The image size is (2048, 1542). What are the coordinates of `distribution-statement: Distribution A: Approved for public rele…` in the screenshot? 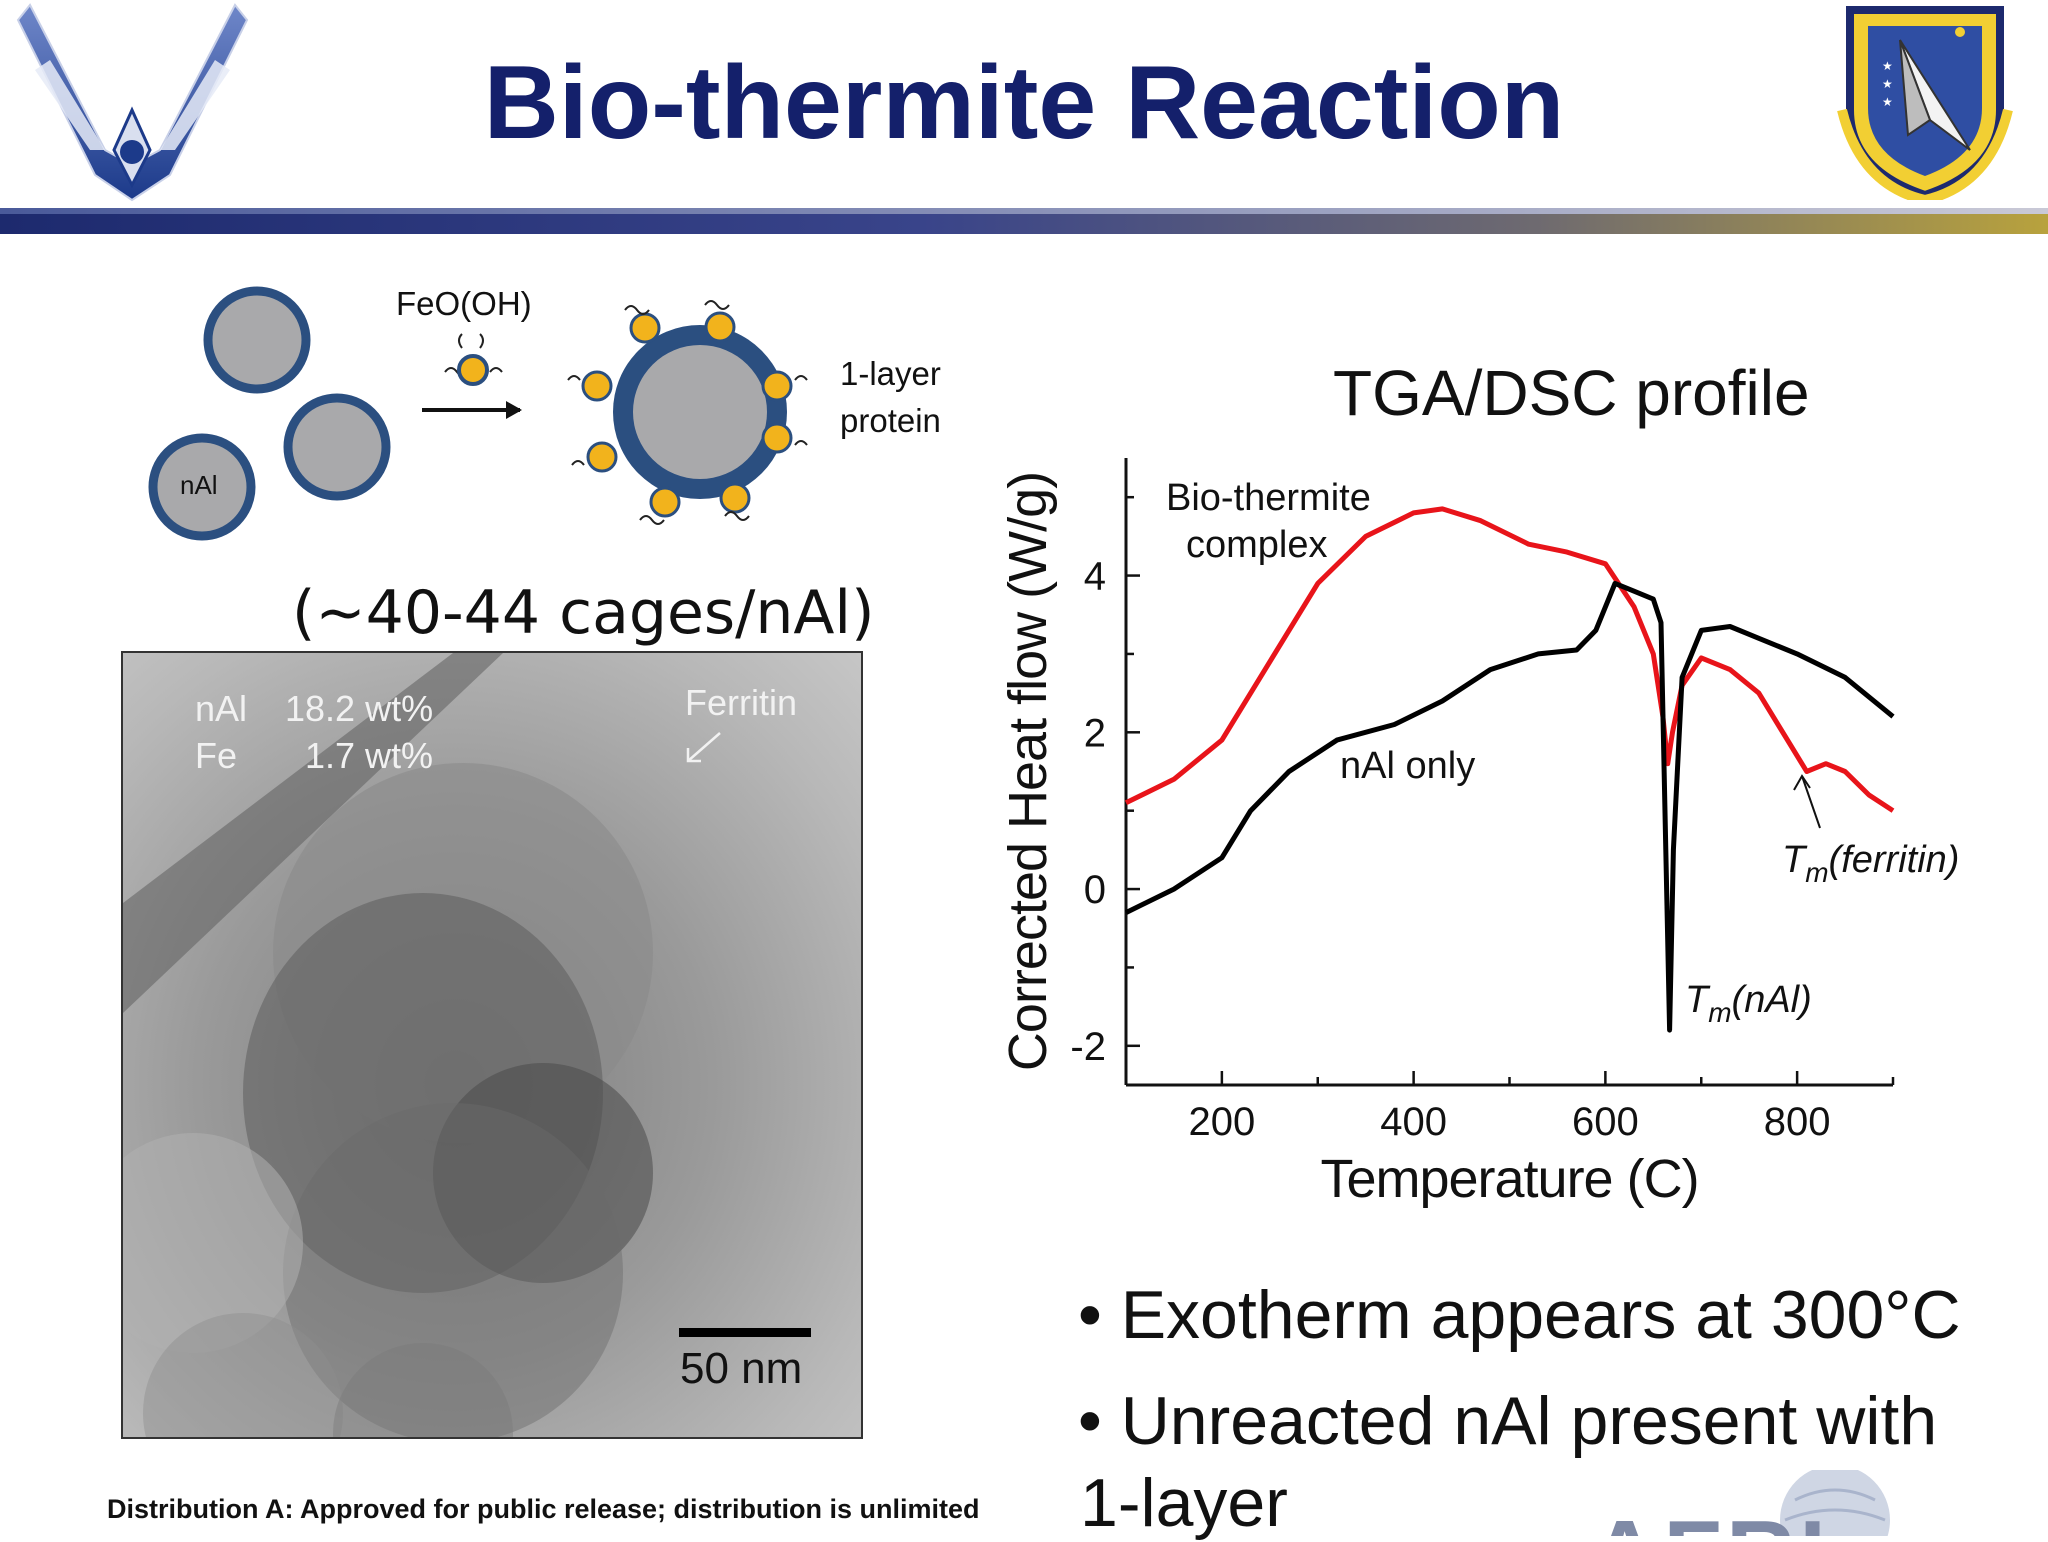 It's located at (543, 1509).